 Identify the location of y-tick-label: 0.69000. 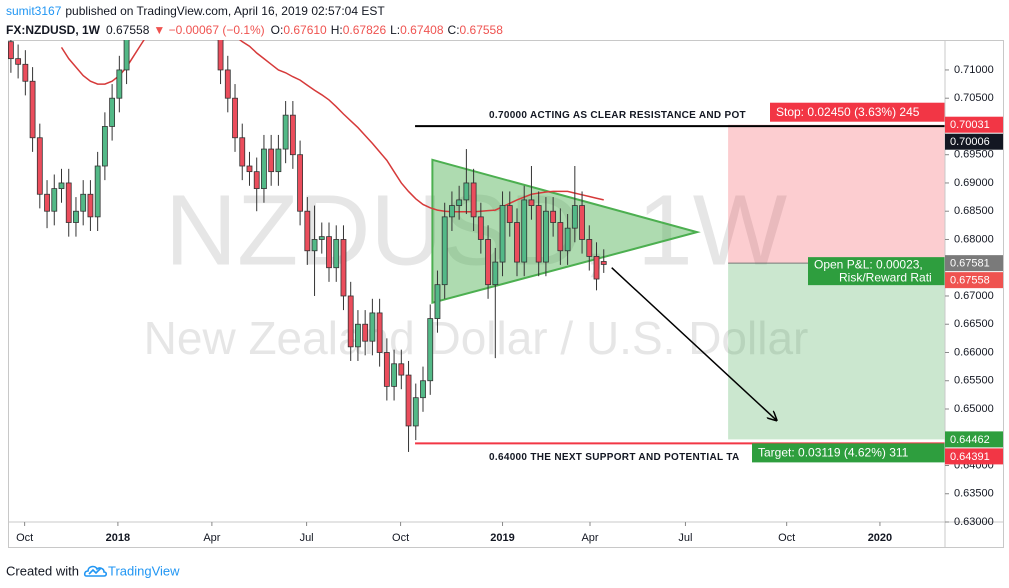
(974, 183).